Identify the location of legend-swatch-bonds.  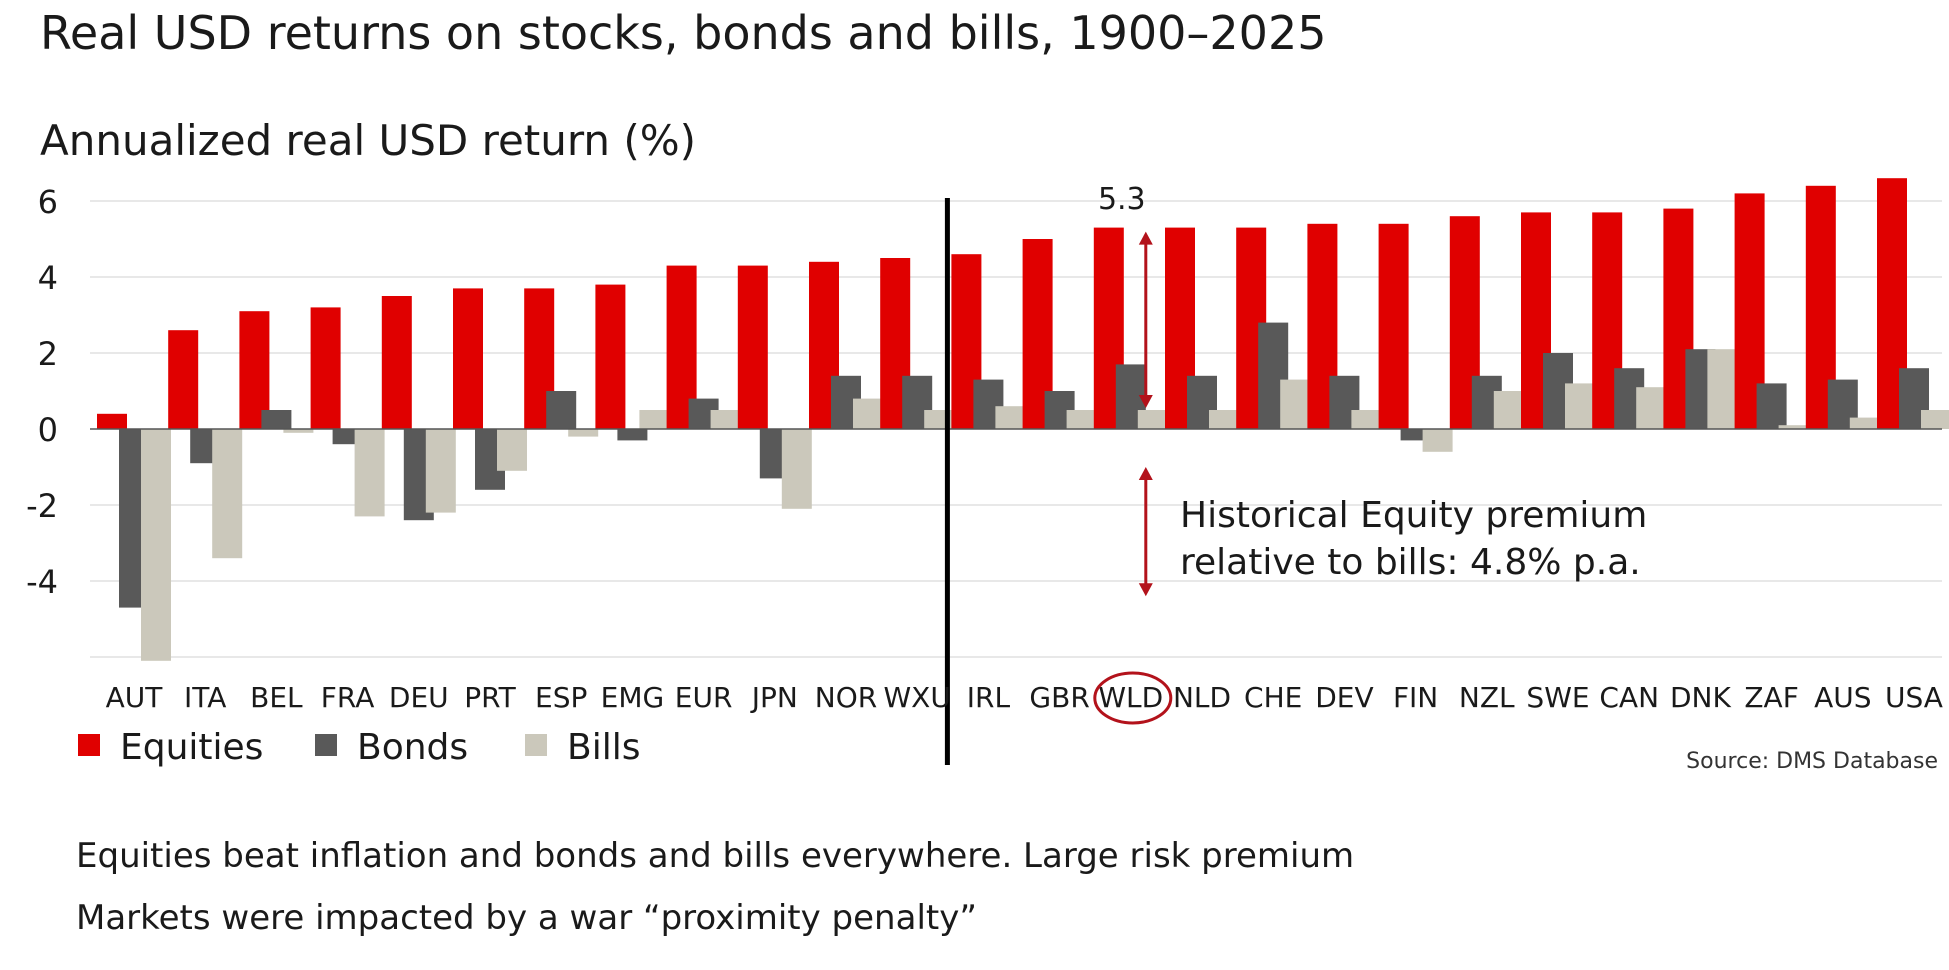
(326, 745).